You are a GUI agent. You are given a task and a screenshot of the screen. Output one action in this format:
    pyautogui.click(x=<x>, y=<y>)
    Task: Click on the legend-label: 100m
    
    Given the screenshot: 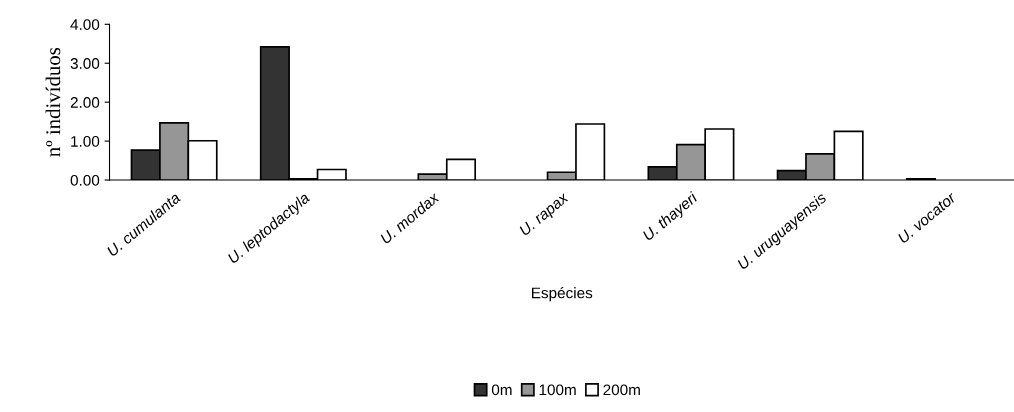 What is the action you would take?
    pyautogui.click(x=557, y=390)
    